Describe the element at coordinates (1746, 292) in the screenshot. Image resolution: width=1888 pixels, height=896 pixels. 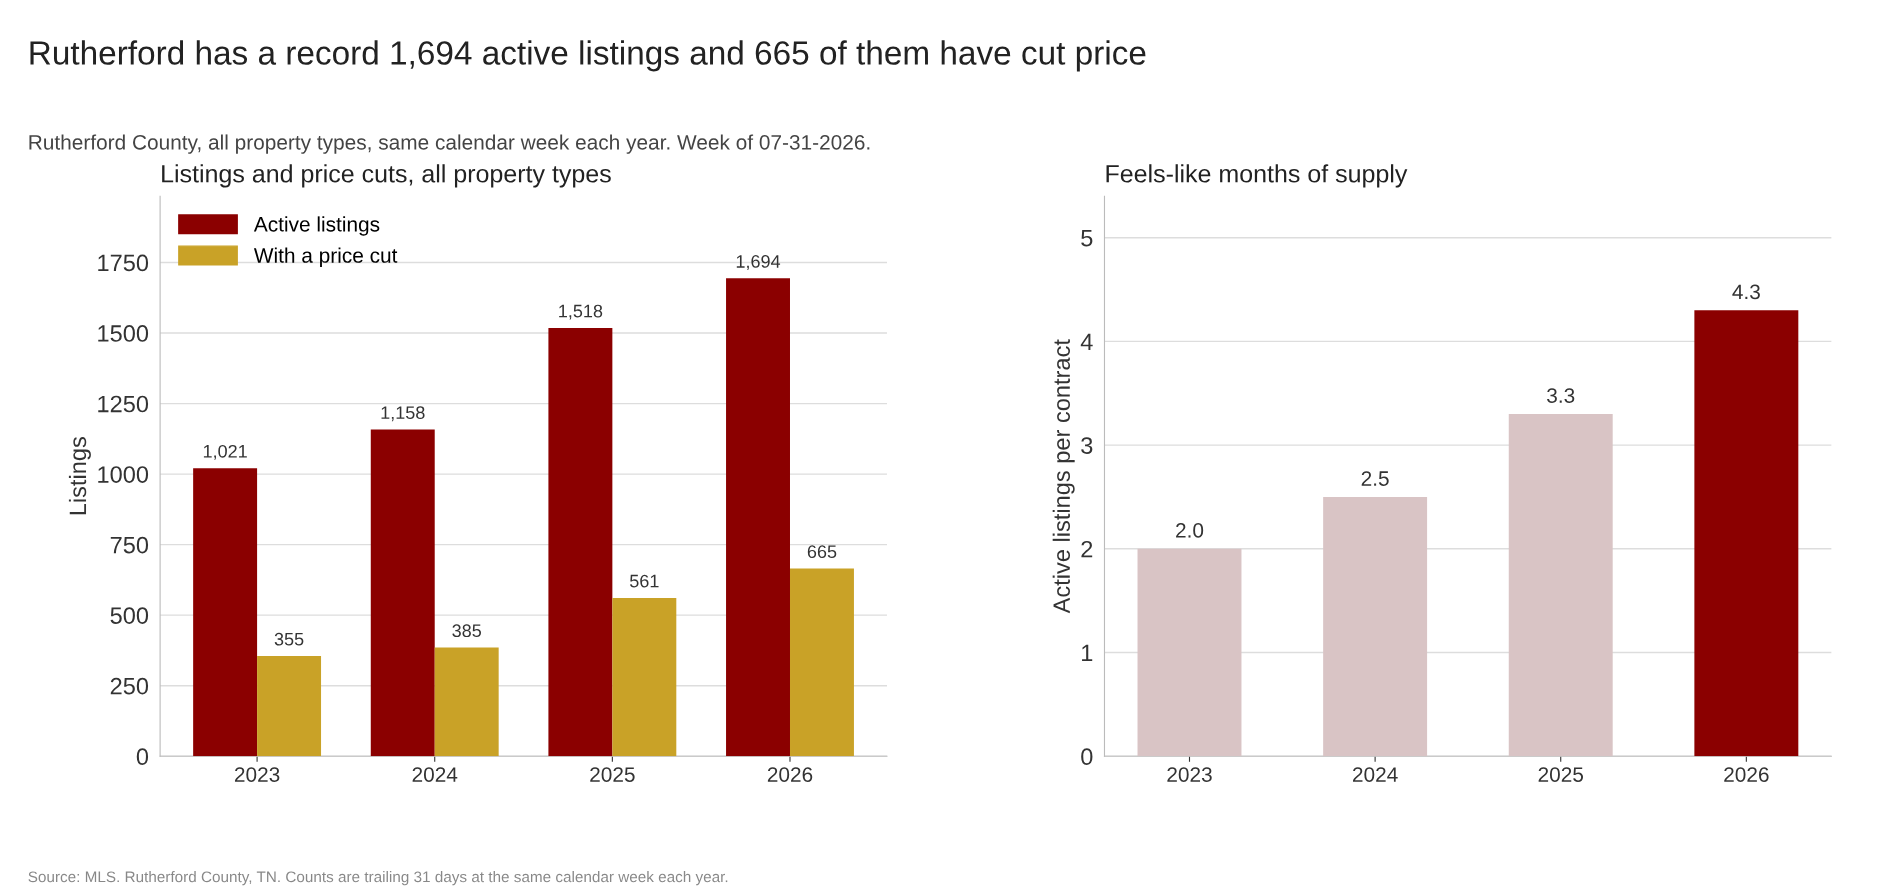
I see `data-label: 4.3` at that location.